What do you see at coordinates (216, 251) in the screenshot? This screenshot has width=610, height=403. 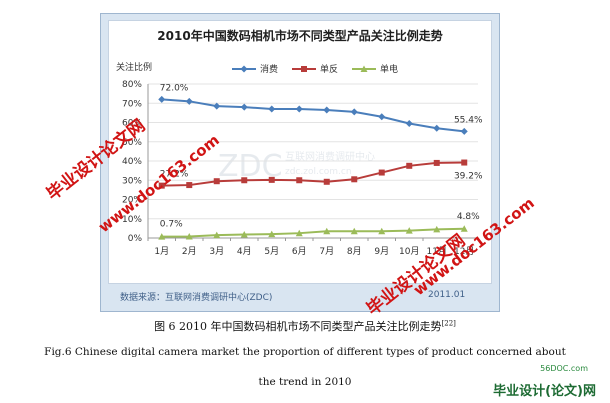 I see `x-tick-label: 3月` at bounding box center [216, 251].